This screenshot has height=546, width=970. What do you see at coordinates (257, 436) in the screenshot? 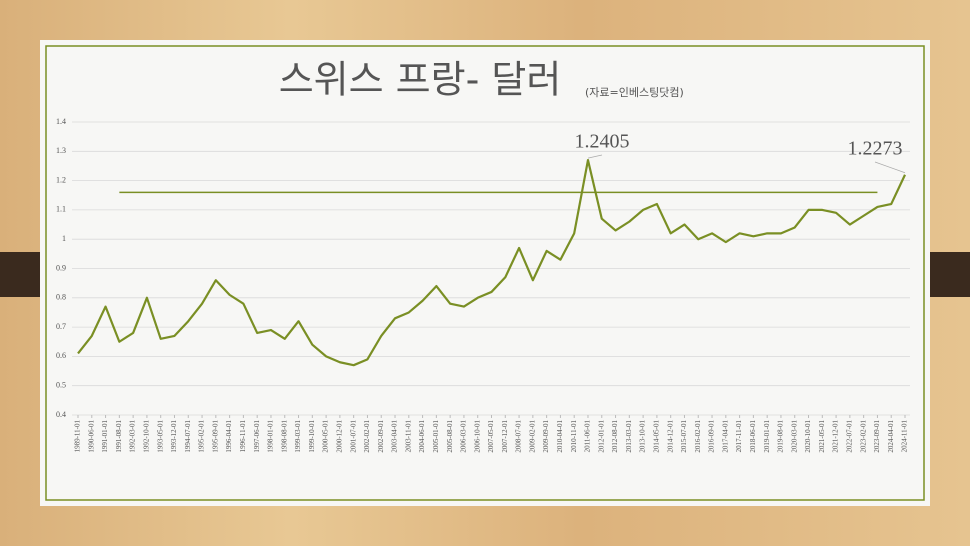
I see `x-tick-label: 1997-06-01` at bounding box center [257, 436].